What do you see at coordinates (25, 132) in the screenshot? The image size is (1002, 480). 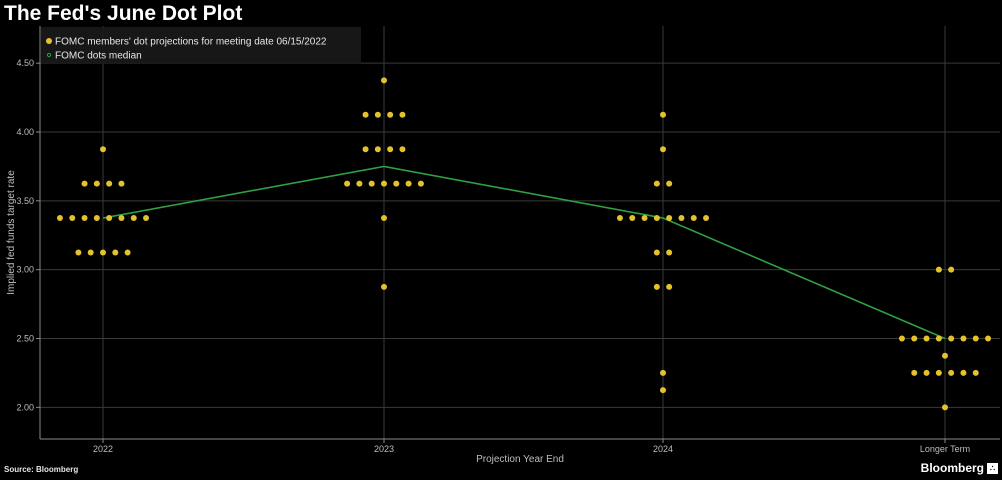 I see `y-tick-label: 4.00` at bounding box center [25, 132].